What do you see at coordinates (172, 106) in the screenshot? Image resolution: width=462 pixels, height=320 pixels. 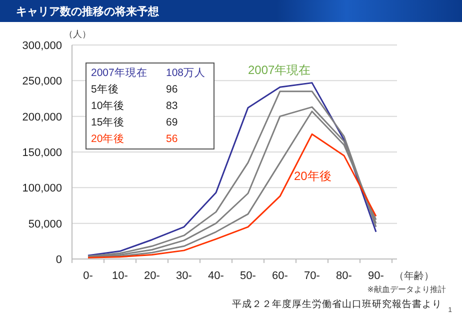 I see `annotation: 83` at bounding box center [172, 106].